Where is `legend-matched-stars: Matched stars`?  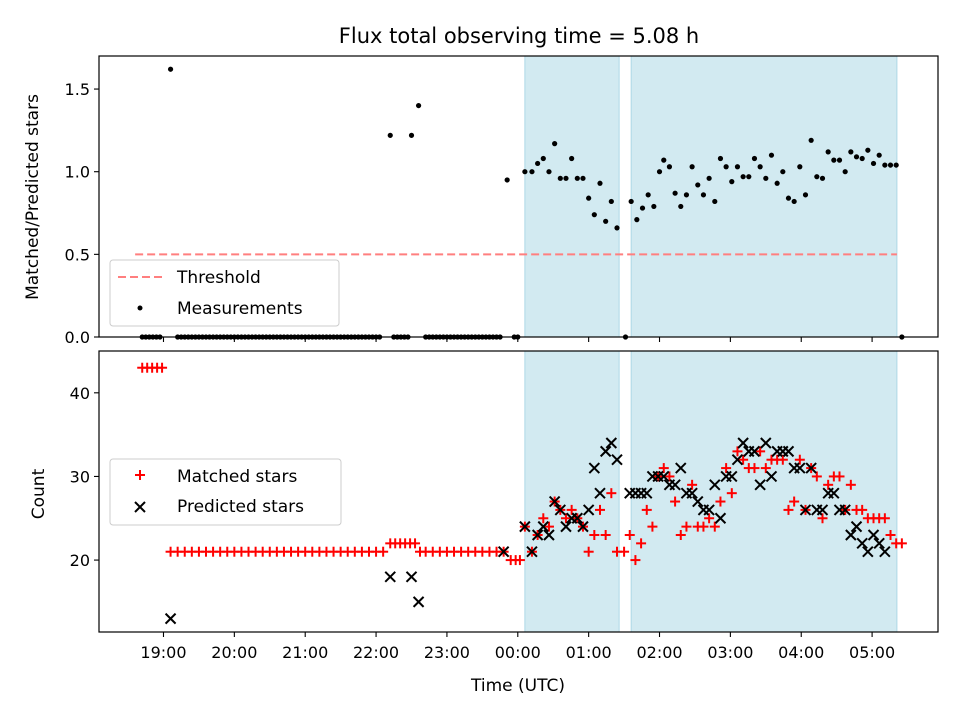
legend-matched-stars: Matched stars is located at coordinates (237, 477).